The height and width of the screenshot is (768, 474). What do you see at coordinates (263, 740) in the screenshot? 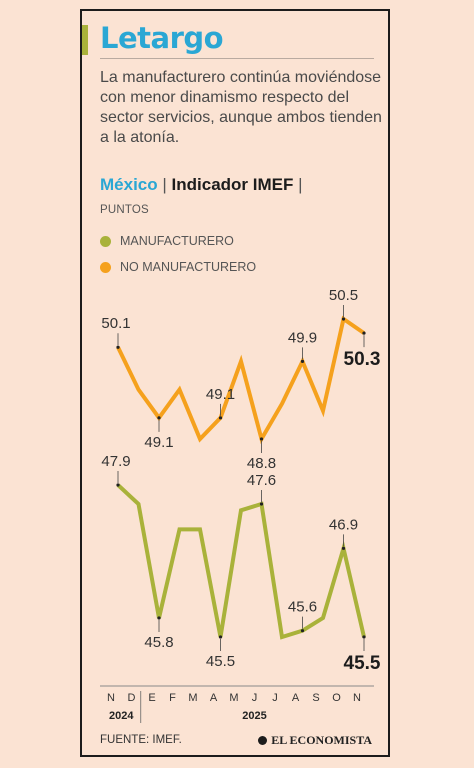
I see `brand-globe-icon` at bounding box center [263, 740].